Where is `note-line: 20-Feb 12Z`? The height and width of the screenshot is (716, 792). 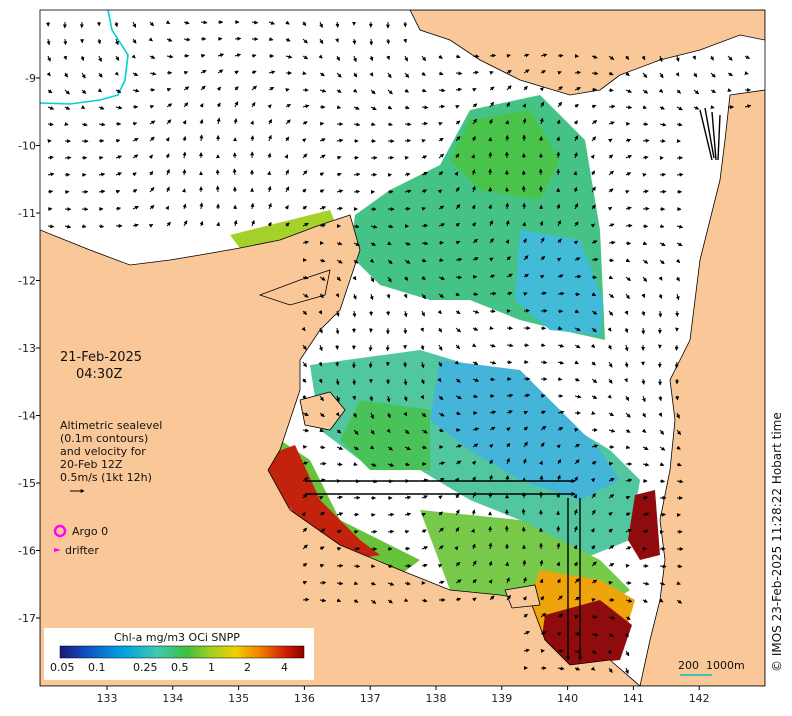
note-line: 20-Feb 12Z is located at coordinates (91, 464).